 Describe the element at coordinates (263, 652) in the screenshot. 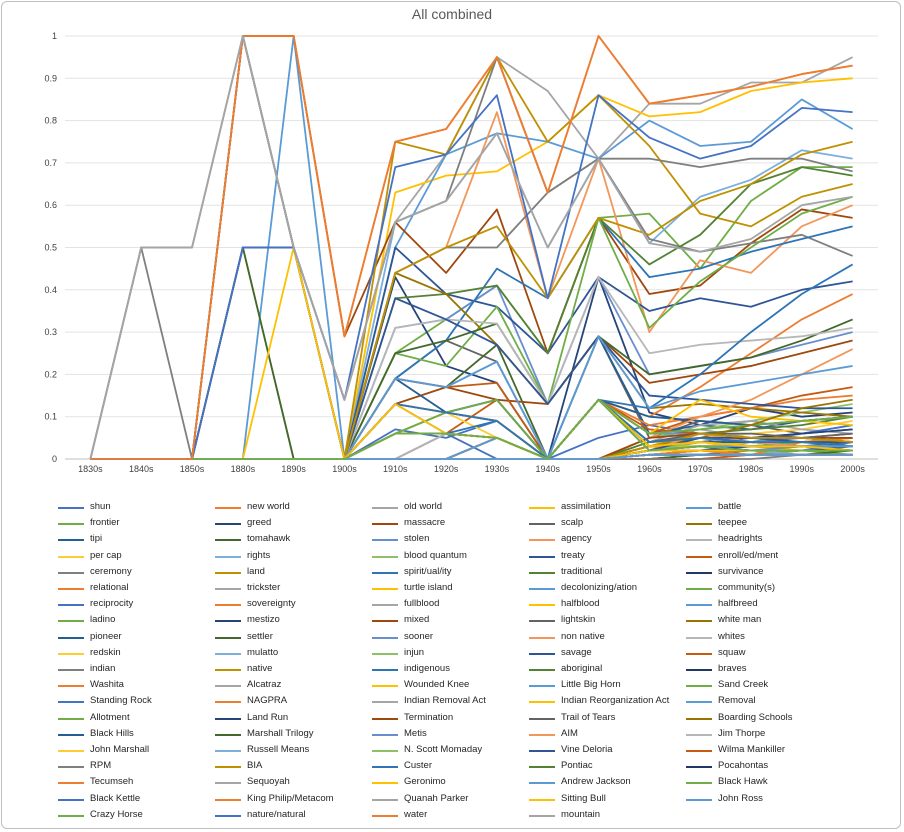

I see `legend-label: mulatto` at that location.